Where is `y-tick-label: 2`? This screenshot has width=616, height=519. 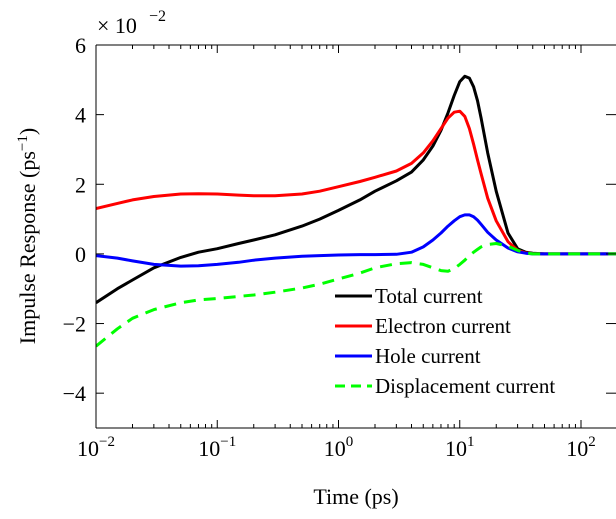
y-tick-label: 2 is located at coordinates (80, 184).